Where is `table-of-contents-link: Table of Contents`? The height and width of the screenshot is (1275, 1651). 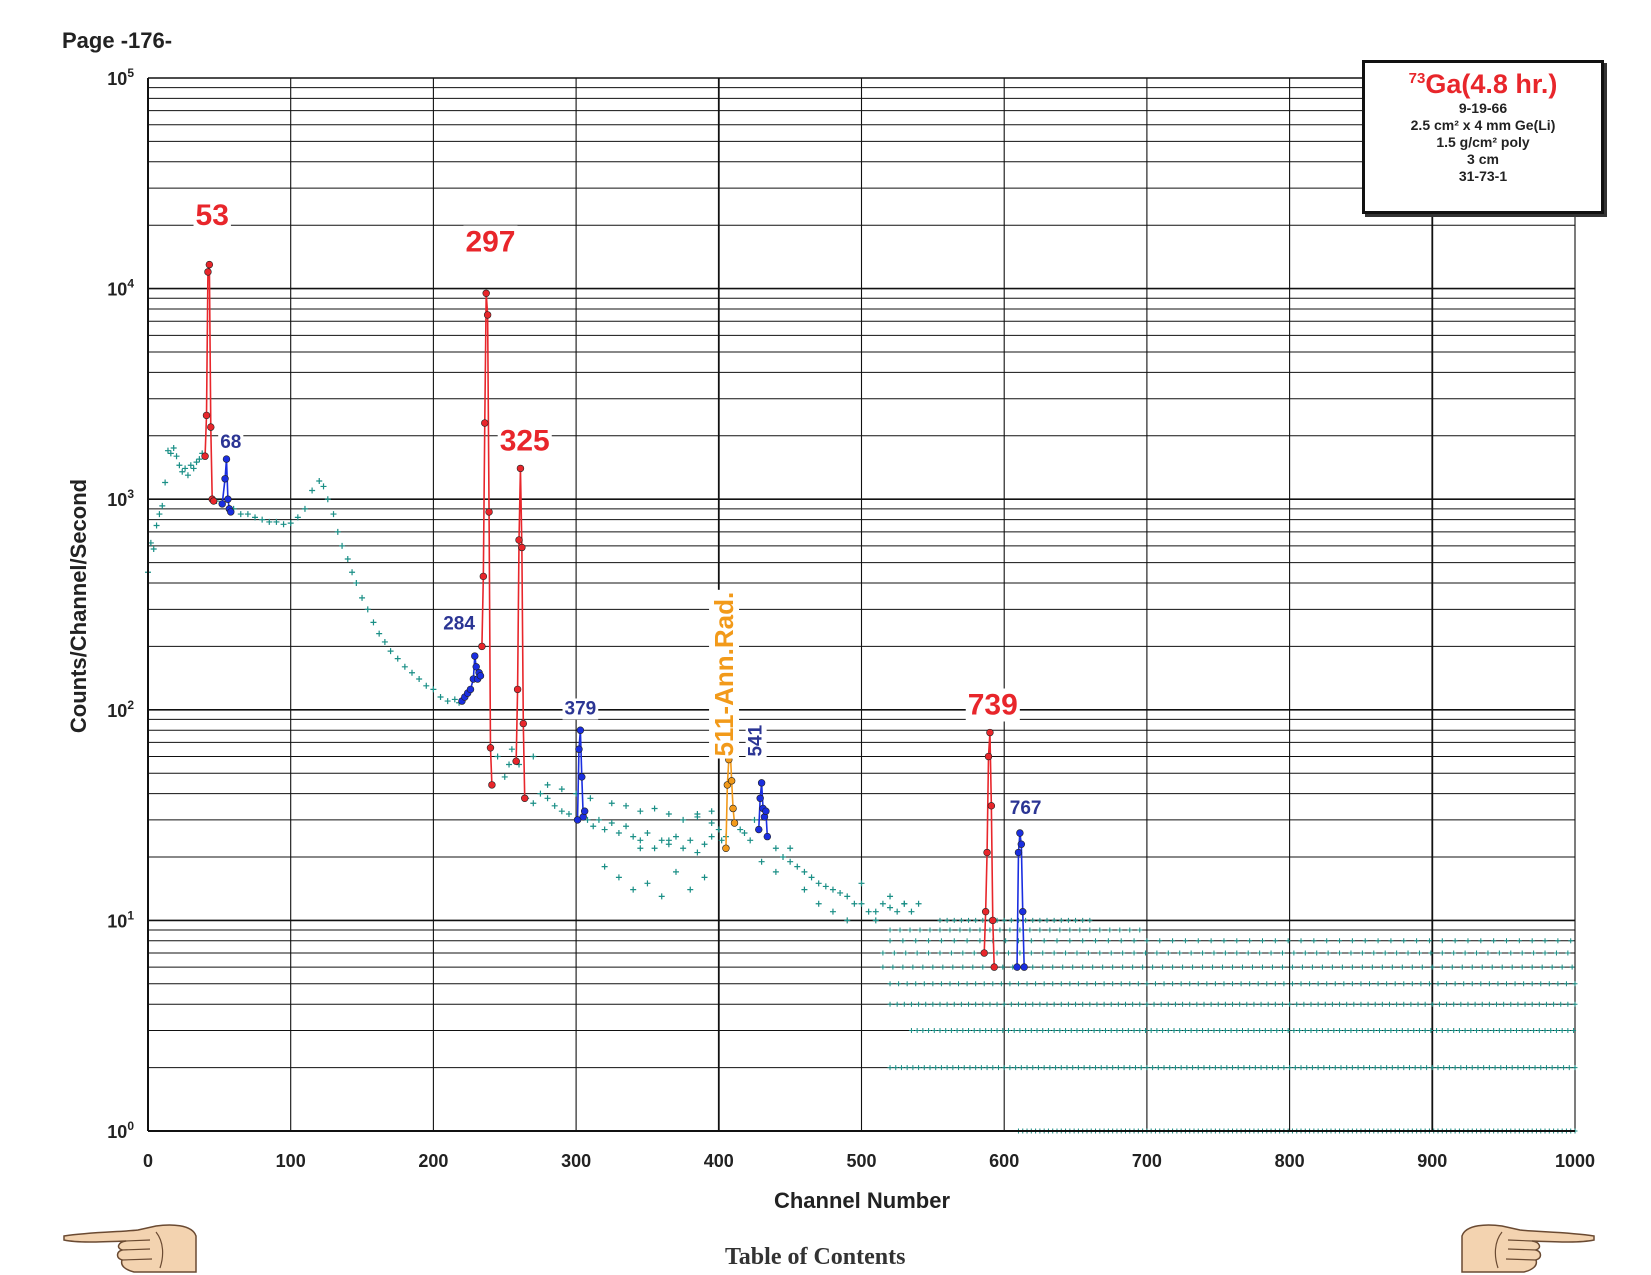 table-of-contents-link: Table of Contents is located at coordinates (815, 1257).